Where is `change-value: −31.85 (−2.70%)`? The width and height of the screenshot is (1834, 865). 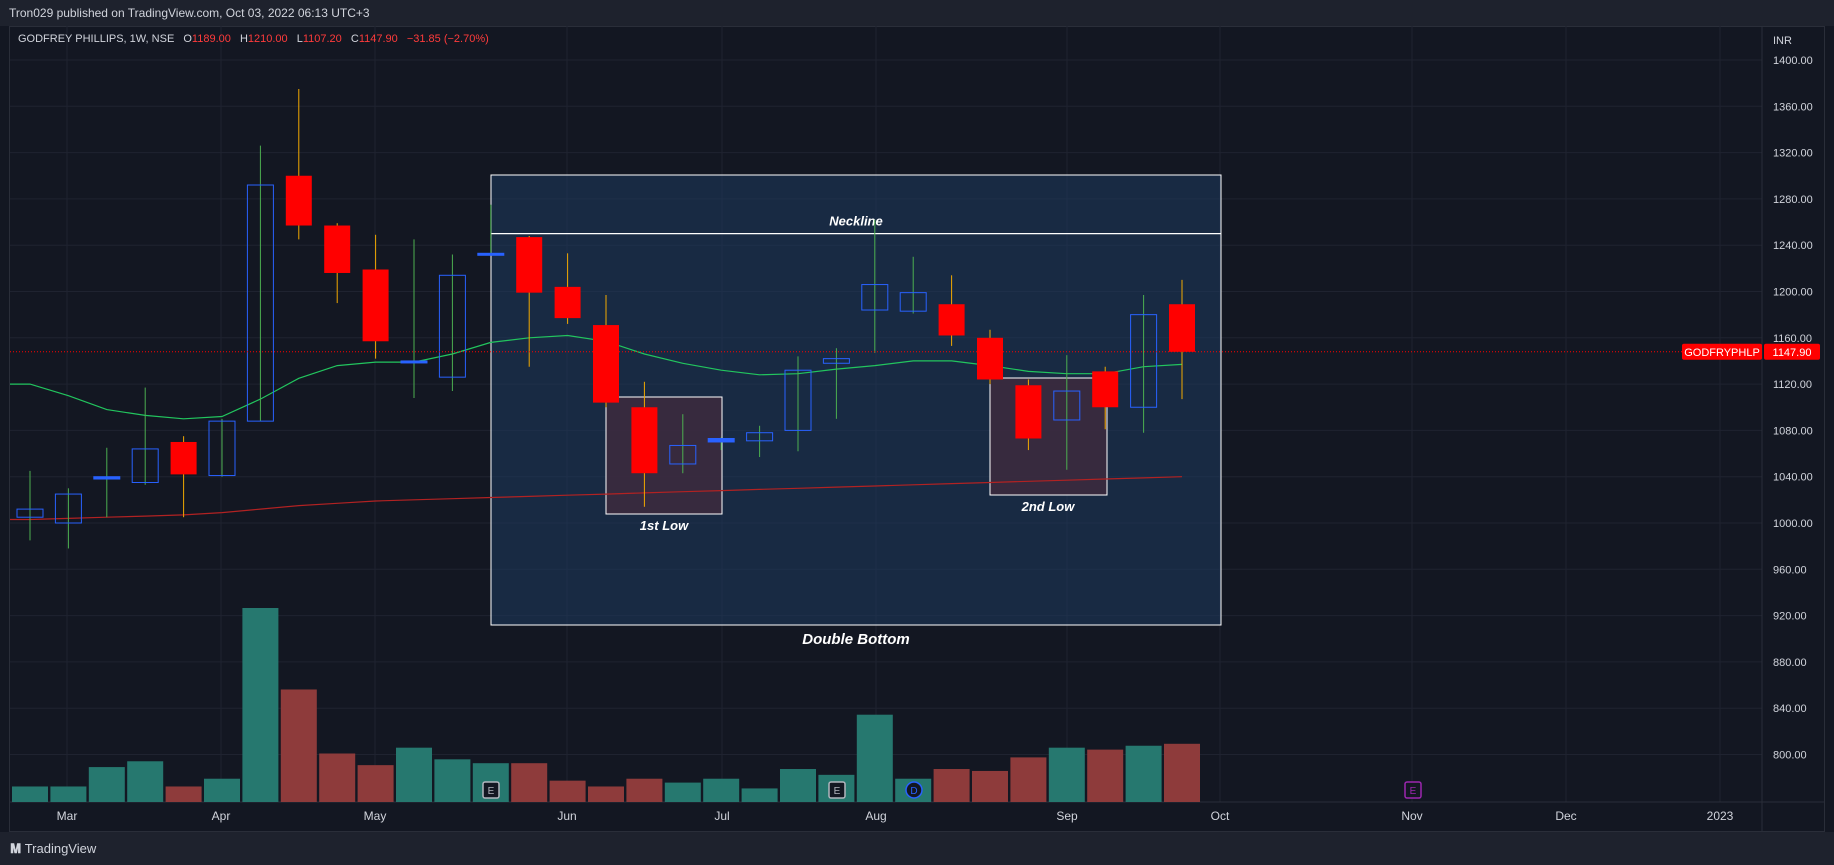
change-value: −31.85 (−2.70%) is located at coordinates (447, 39).